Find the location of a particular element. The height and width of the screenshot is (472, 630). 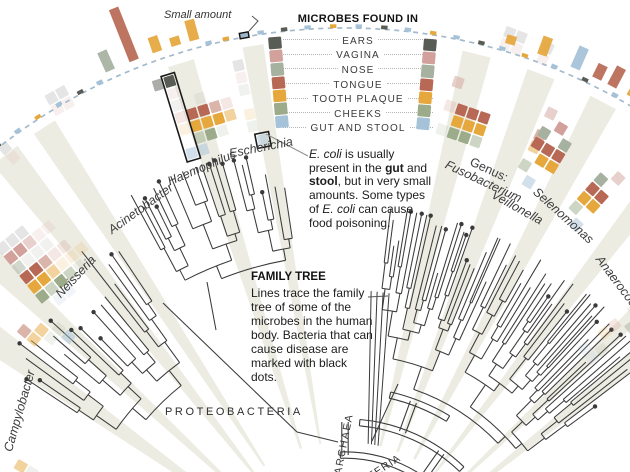

ecoli-annotation-segment: can cause food poisoning. is located at coordinates (361, 215).